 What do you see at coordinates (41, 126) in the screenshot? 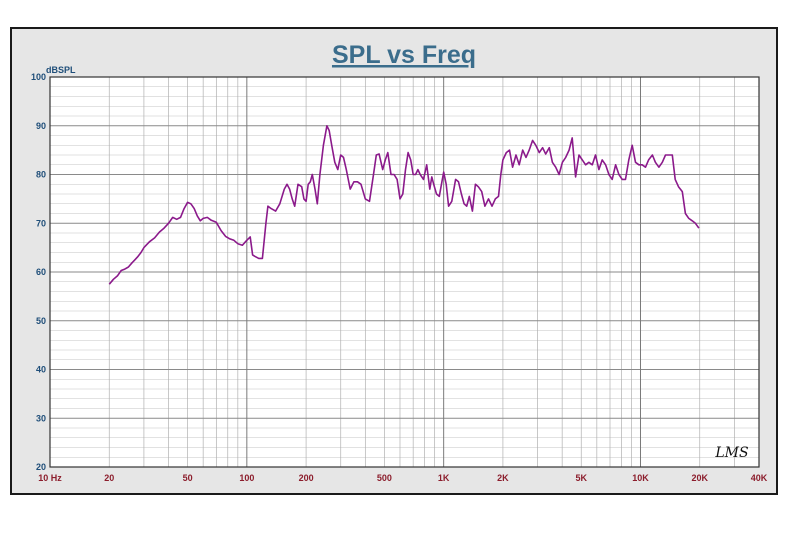
I see `y-tick-label: 90` at bounding box center [41, 126].